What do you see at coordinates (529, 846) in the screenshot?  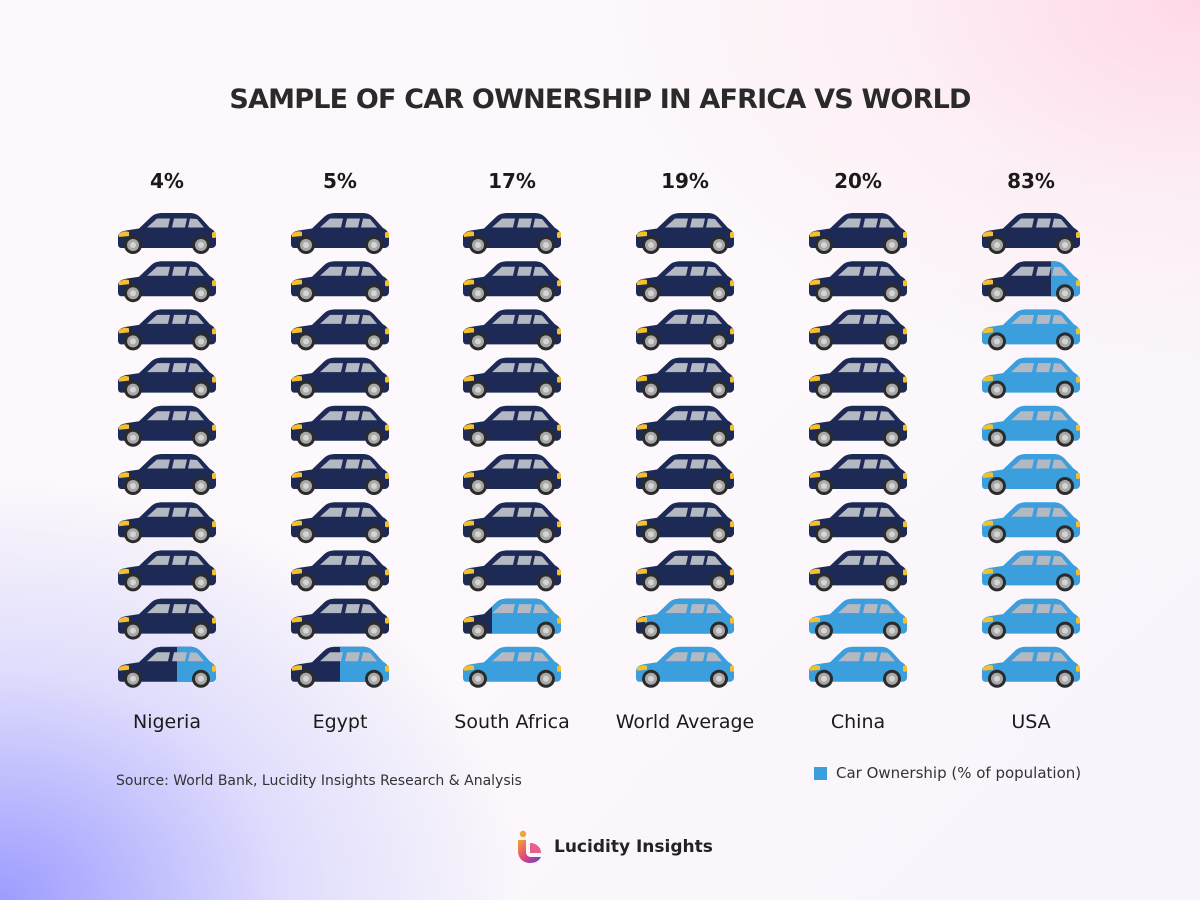 I see `lucidity-logo-icon` at bounding box center [529, 846].